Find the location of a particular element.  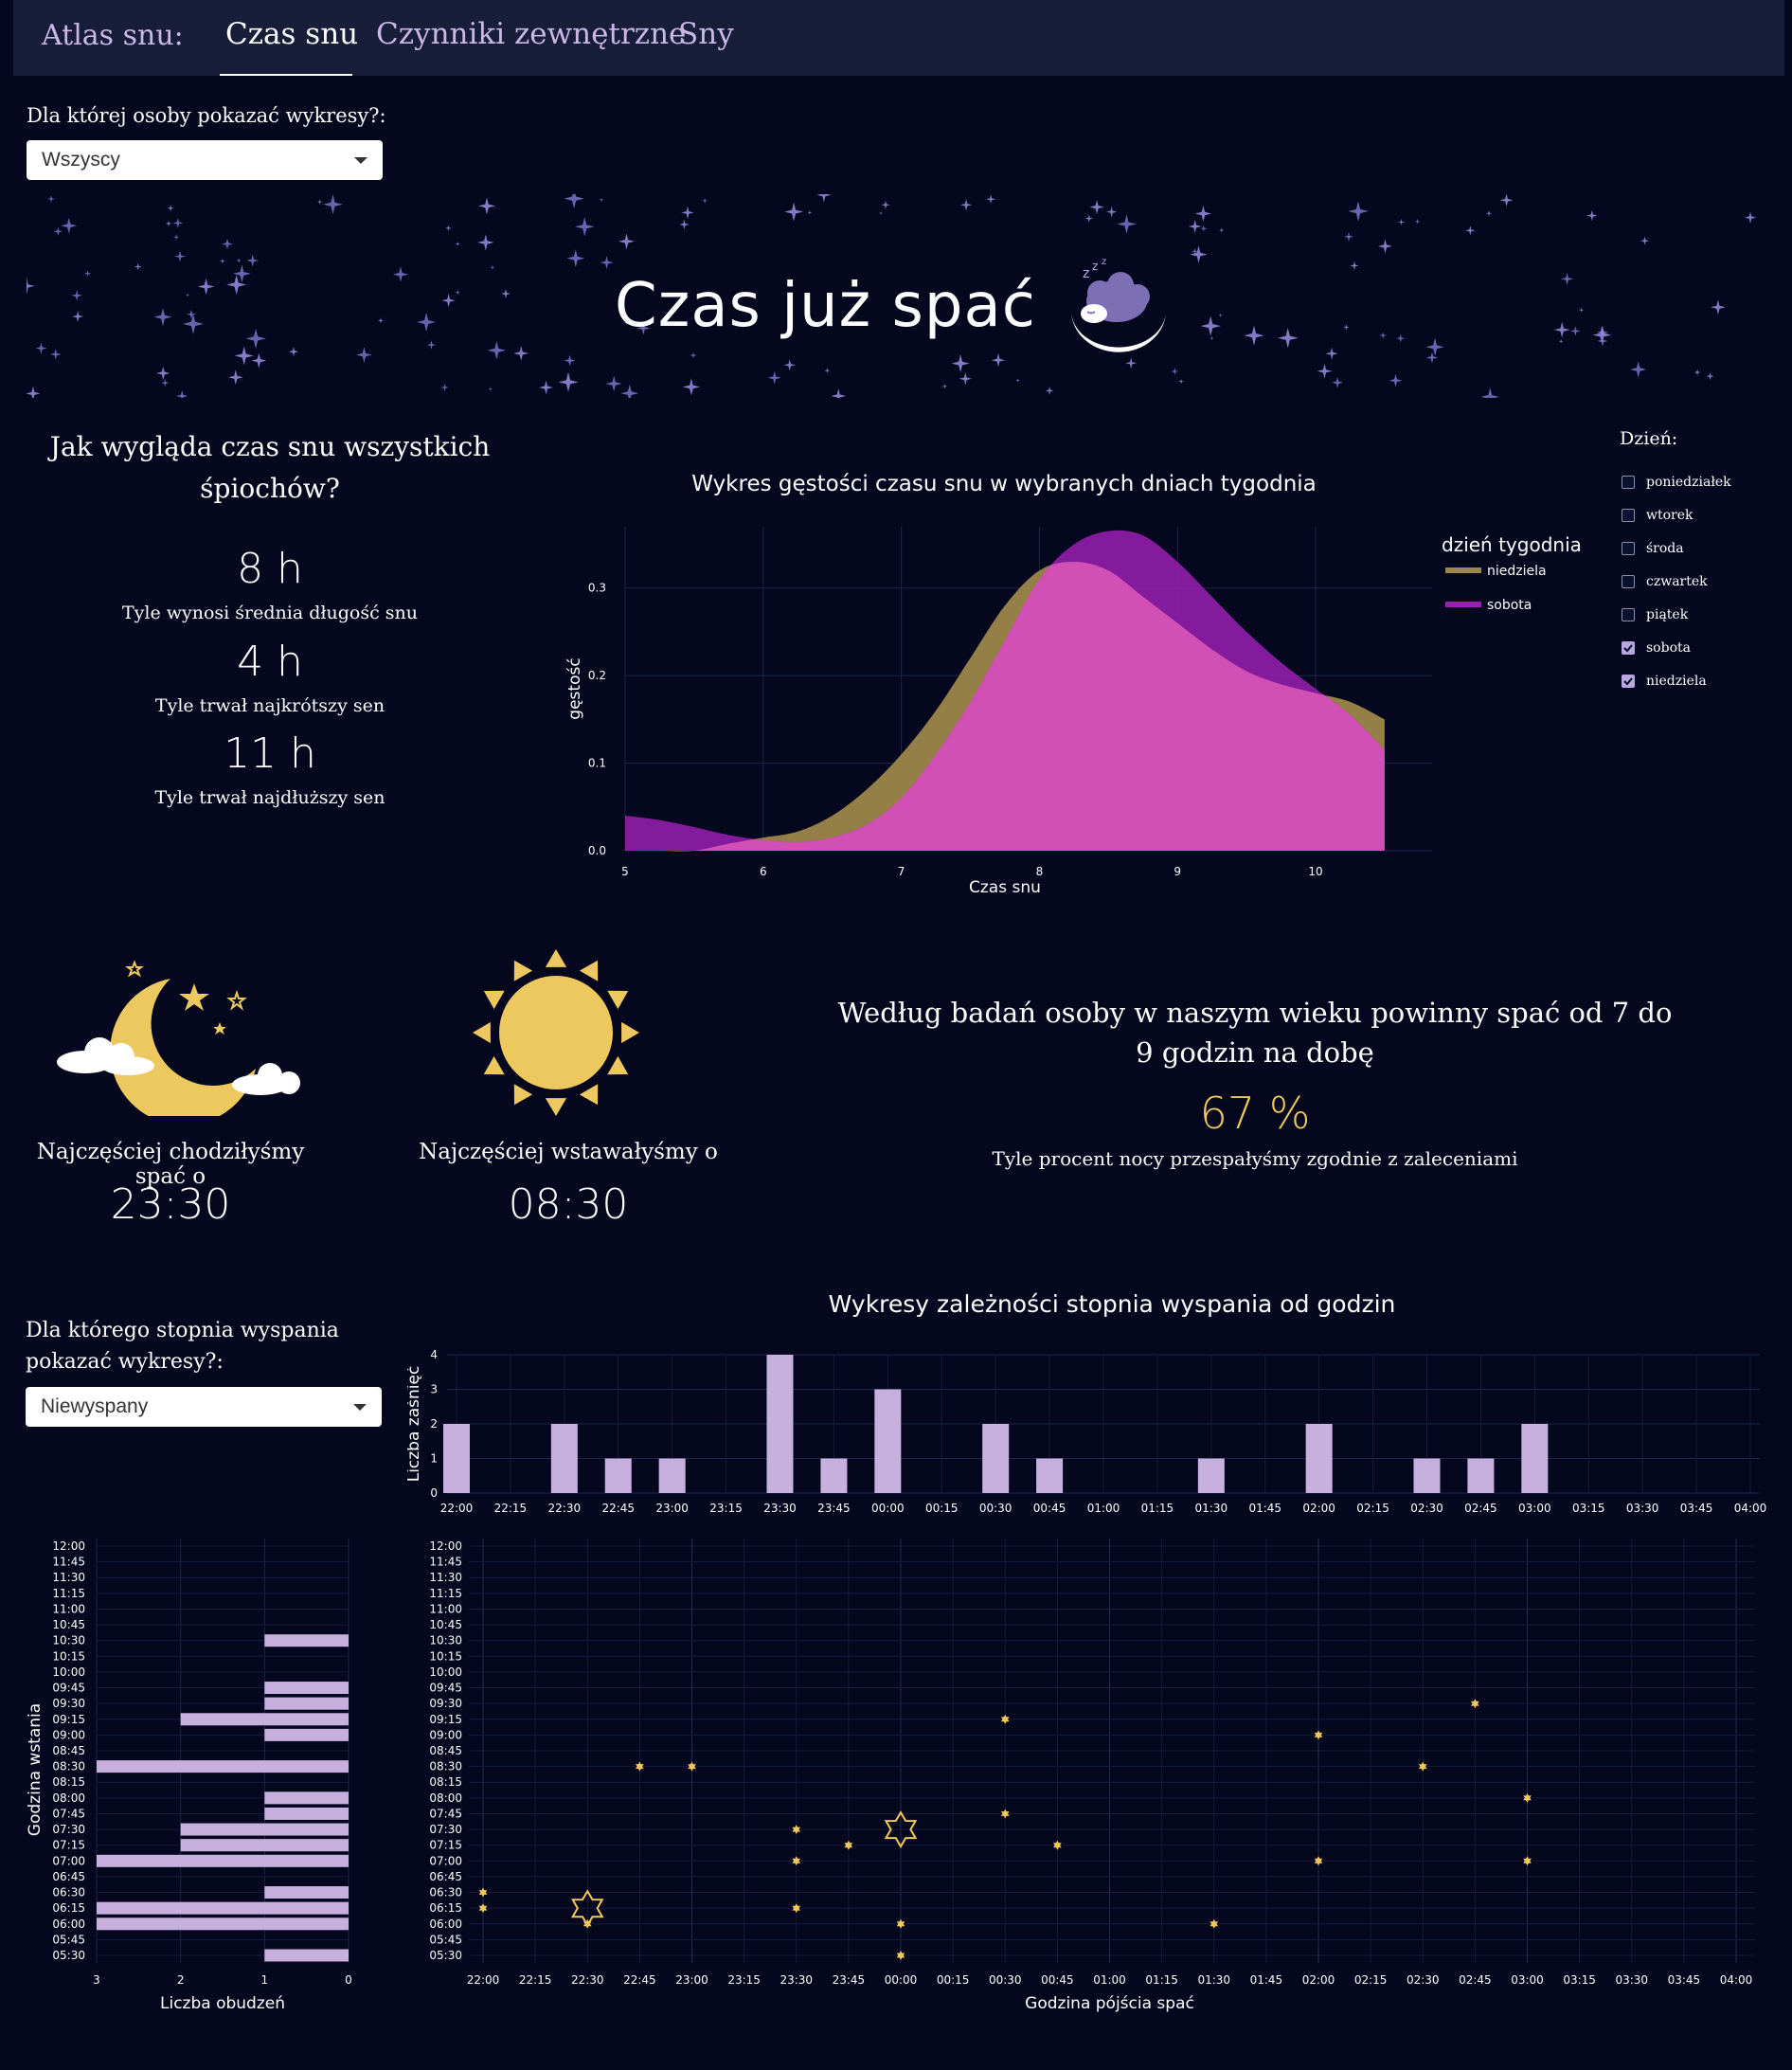

day-label: czwartek is located at coordinates (1677, 581).